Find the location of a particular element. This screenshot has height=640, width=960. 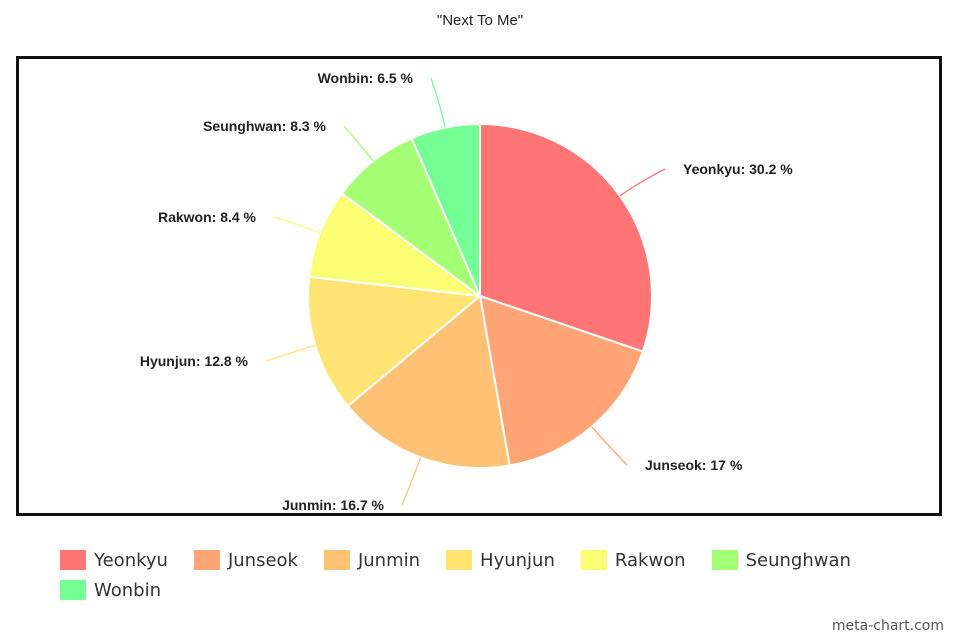

watermark: meta-chart.com is located at coordinates (887, 626).